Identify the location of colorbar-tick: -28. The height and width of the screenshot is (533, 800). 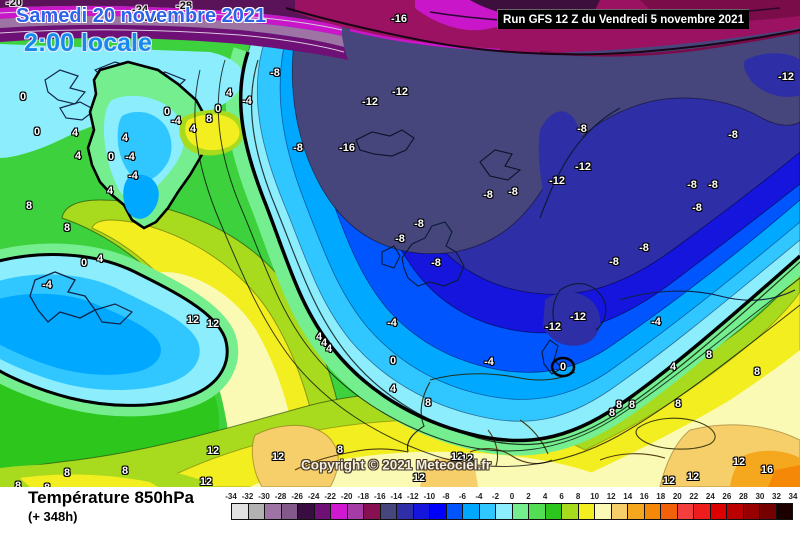
(280, 496).